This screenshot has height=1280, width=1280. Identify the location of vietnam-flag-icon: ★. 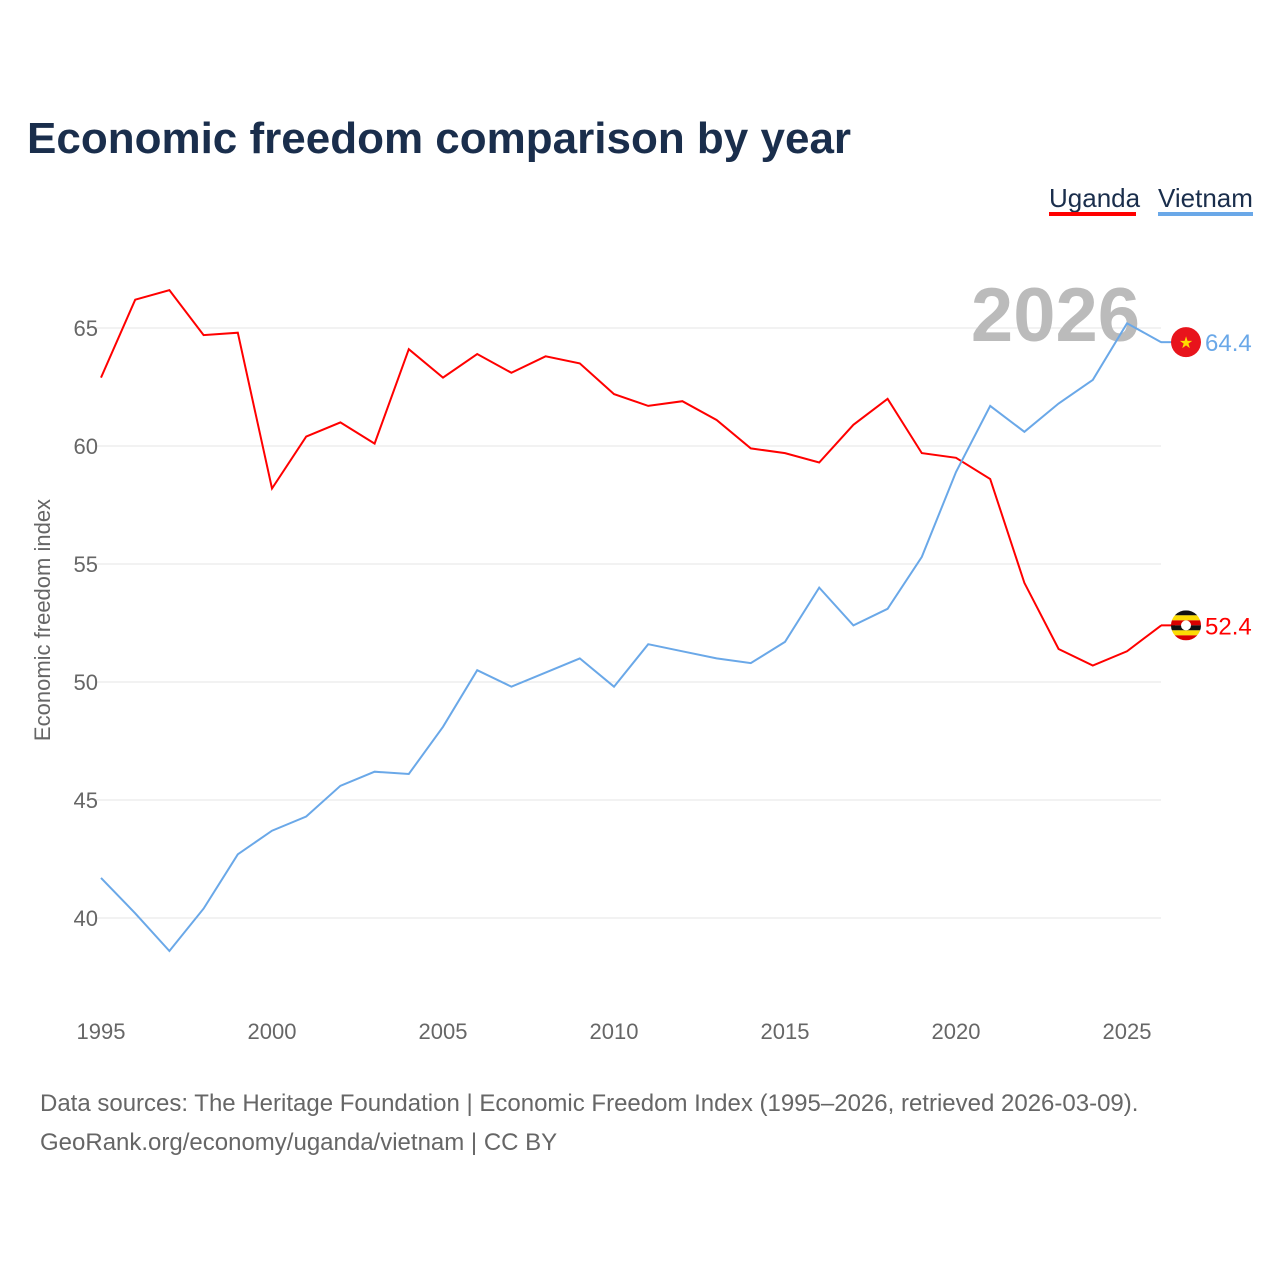
(1186, 342).